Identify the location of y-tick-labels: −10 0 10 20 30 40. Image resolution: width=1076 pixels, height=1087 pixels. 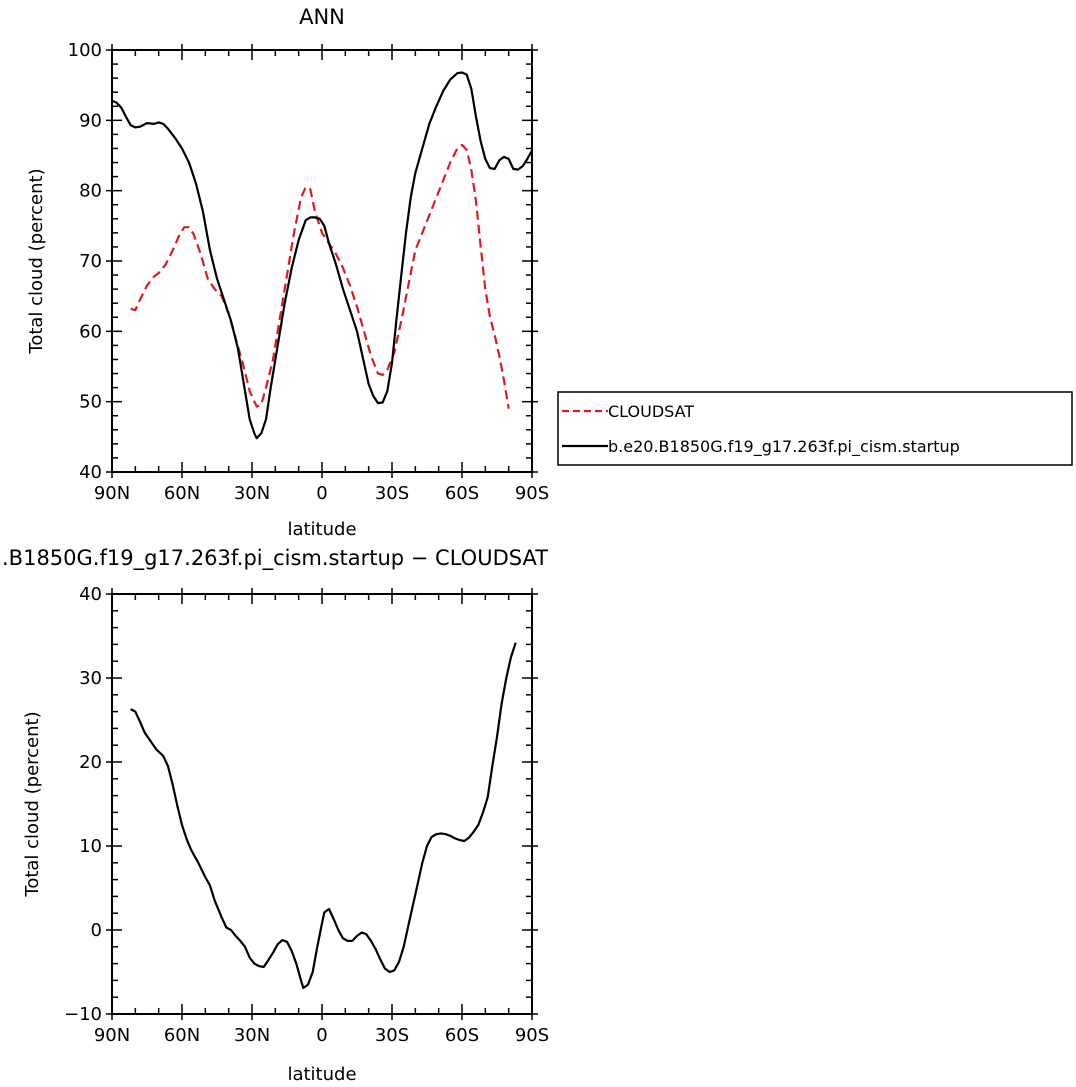
(83, 804).